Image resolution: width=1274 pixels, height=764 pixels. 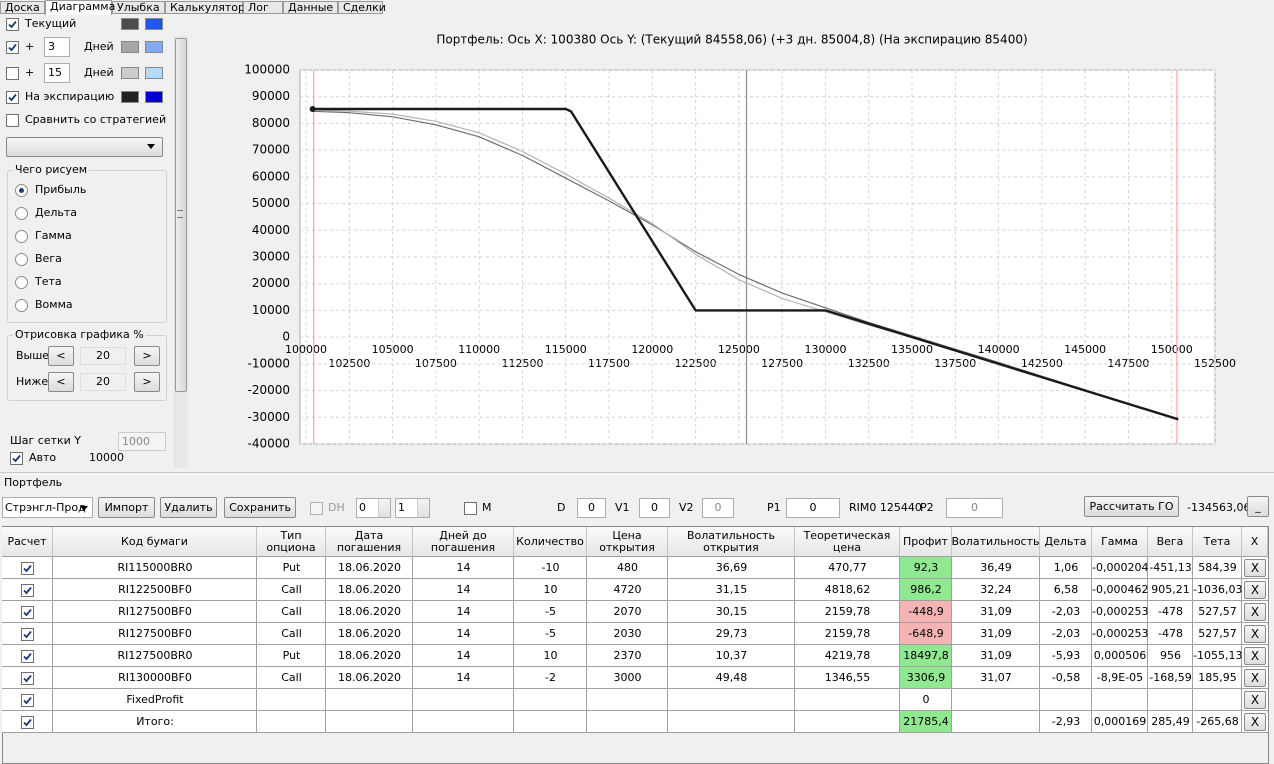 I want to click on scroll-thumb, so click(x=181, y=215).